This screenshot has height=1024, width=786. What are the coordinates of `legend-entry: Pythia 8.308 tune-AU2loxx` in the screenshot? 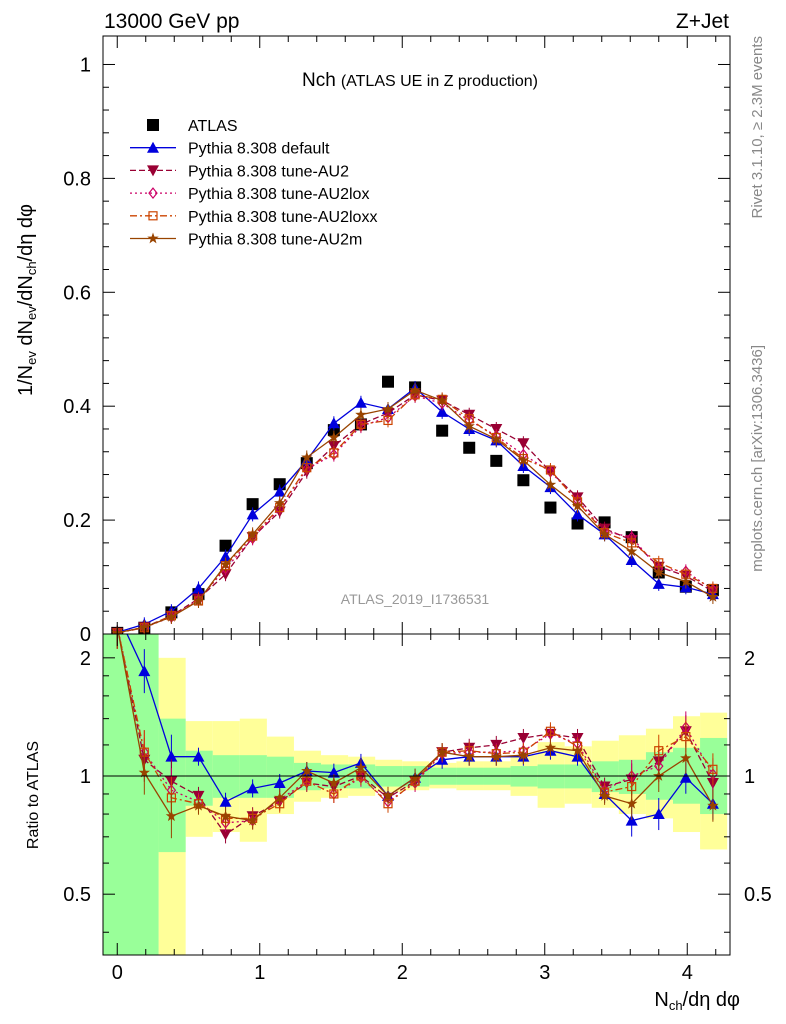 It's located at (253, 217).